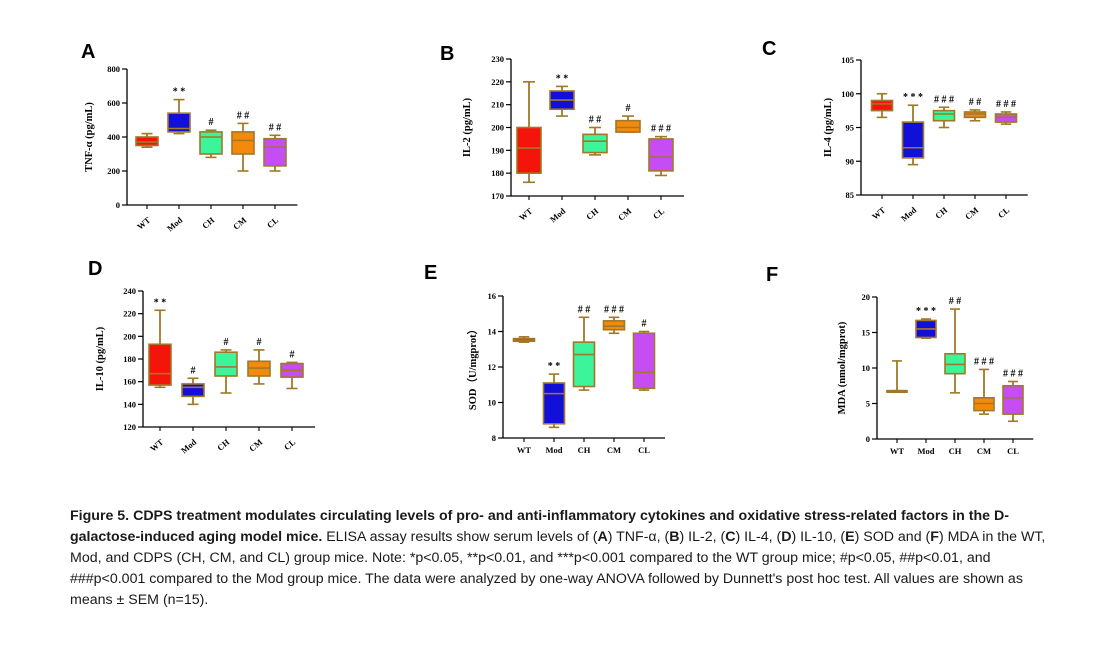 The width and height of the screenshot is (1120, 647). What do you see at coordinates (892, 537) in the screenshot?
I see `caption-text: ) SOD and (` at bounding box center [892, 537].